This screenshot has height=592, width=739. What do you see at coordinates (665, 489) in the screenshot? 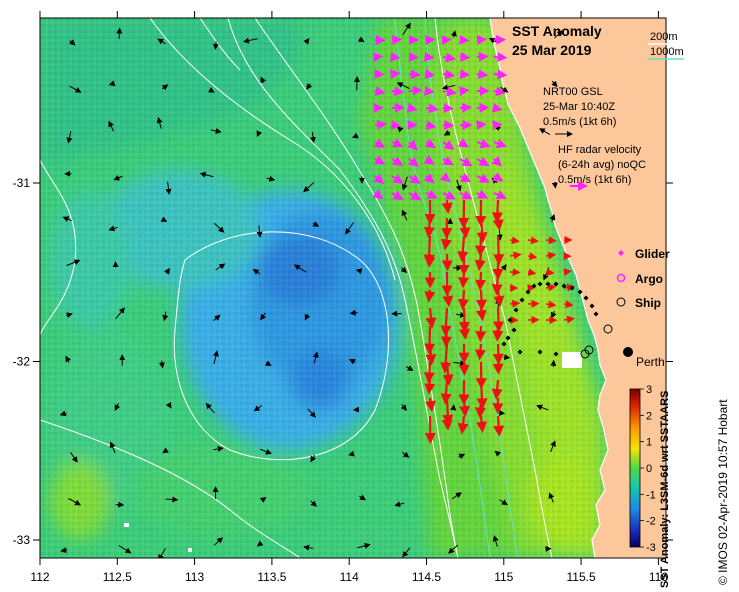
I see `colorbar-label: SST Anomaly: L3SM-6d wrt SSTAARS` at bounding box center [665, 489].